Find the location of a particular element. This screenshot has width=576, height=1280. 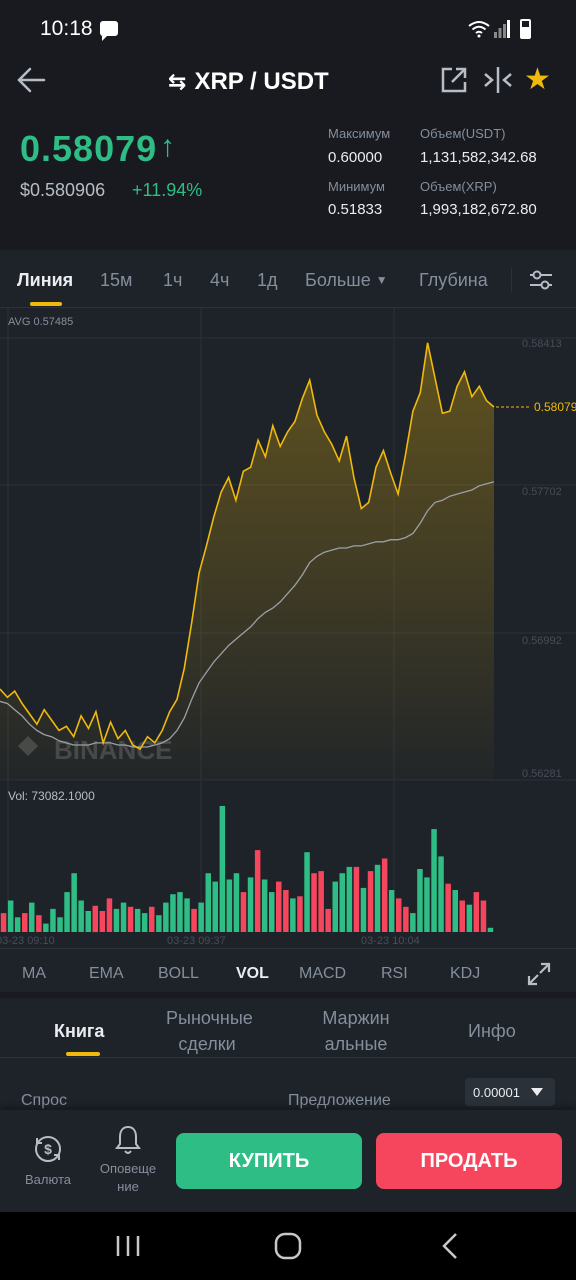

indicator-boll: BOLL is located at coordinates (178, 973).